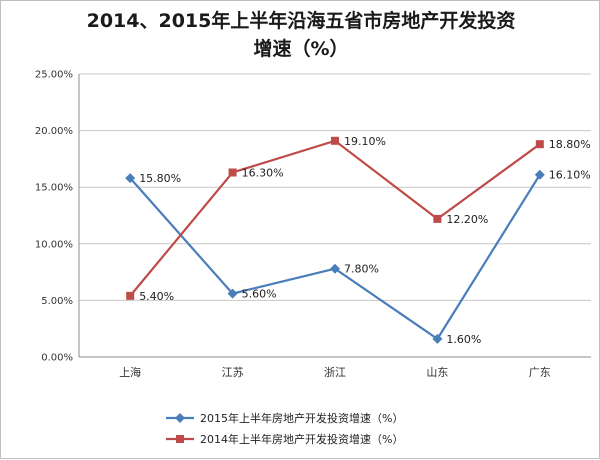 The image size is (600, 460). I want to click on chart-title: 2014、2015年上半年沿海五省市房地产开发投资 增速（%）, so click(300, 35).